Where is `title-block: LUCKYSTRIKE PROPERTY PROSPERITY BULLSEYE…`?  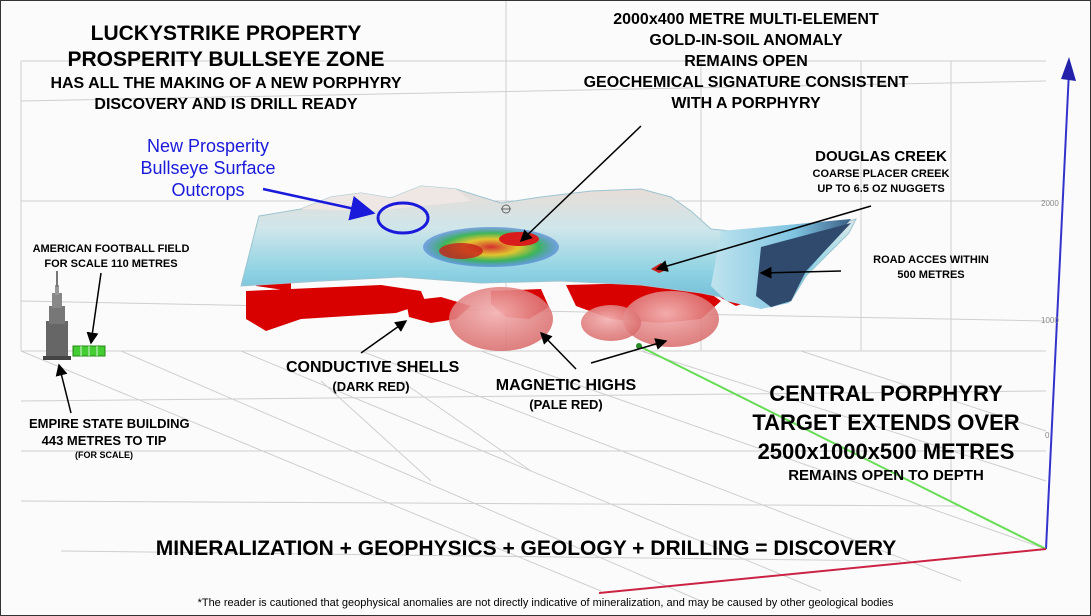
title-block: LUCKYSTRIKE PROPERTY PROSPERITY BULLSEYE… is located at coordinates (226, 68).